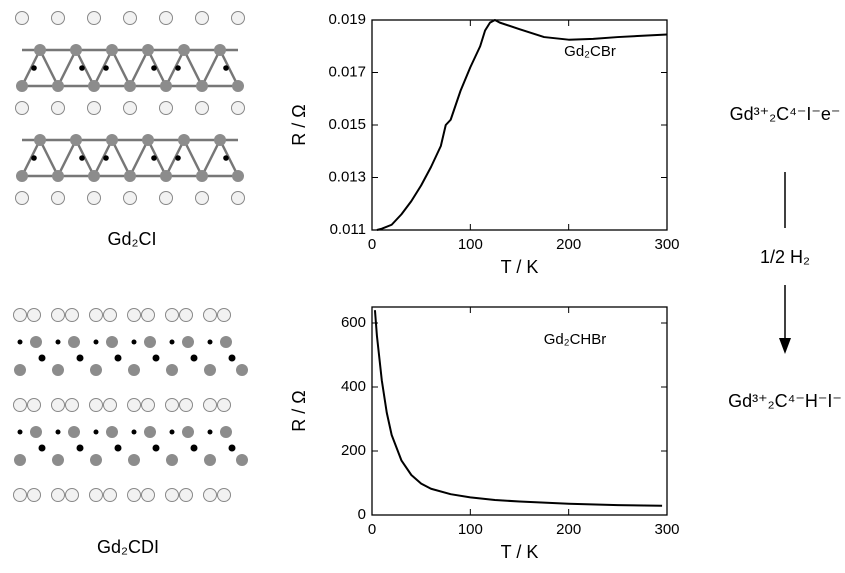 The height and width of the screenshot is (573, 845). Describe the element at coordinates (520, 552) in the screenshot. I see `x-axis-title: T / K` at that location.